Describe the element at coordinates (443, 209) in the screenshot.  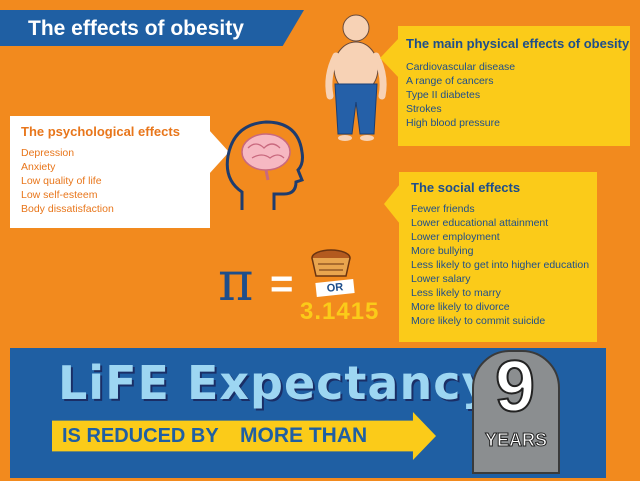
I see `list-item: Fewer friends` at that location.